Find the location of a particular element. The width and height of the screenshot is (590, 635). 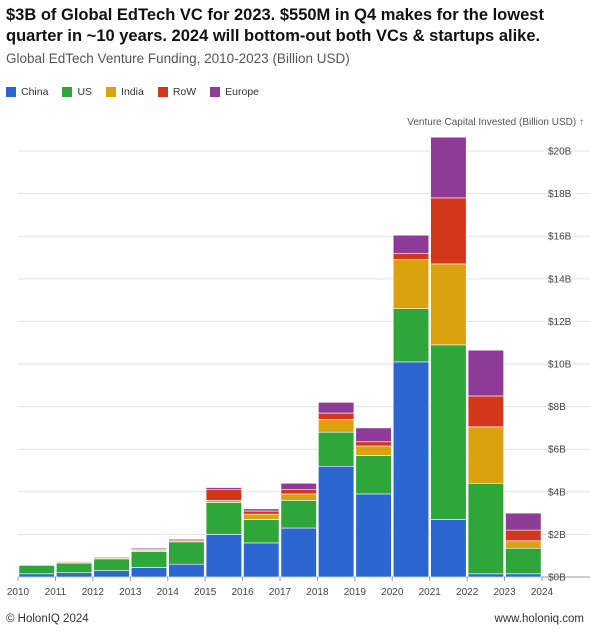

legend-label-india: India is located at coordinates (132, 92).